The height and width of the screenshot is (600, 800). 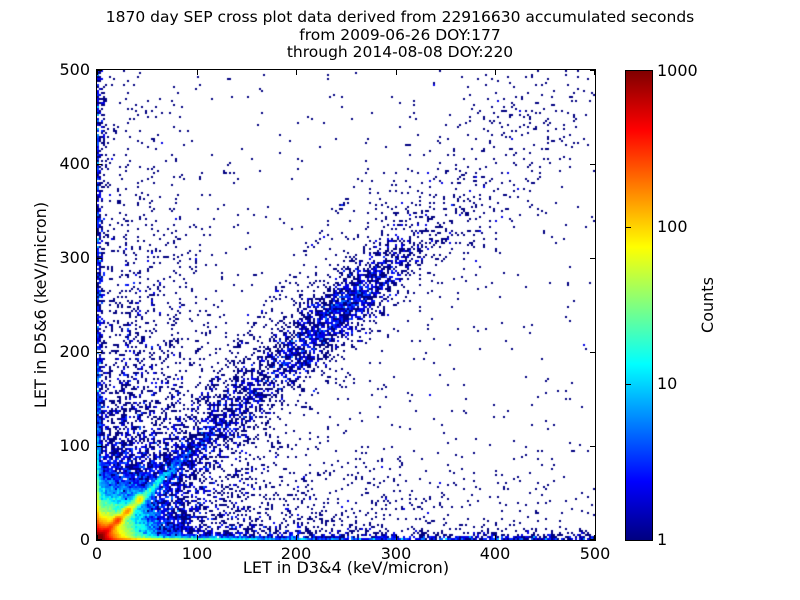 I want to click on chart-title-line2: from 2009-06-26 DOY:177, so click(x=400, y=34).